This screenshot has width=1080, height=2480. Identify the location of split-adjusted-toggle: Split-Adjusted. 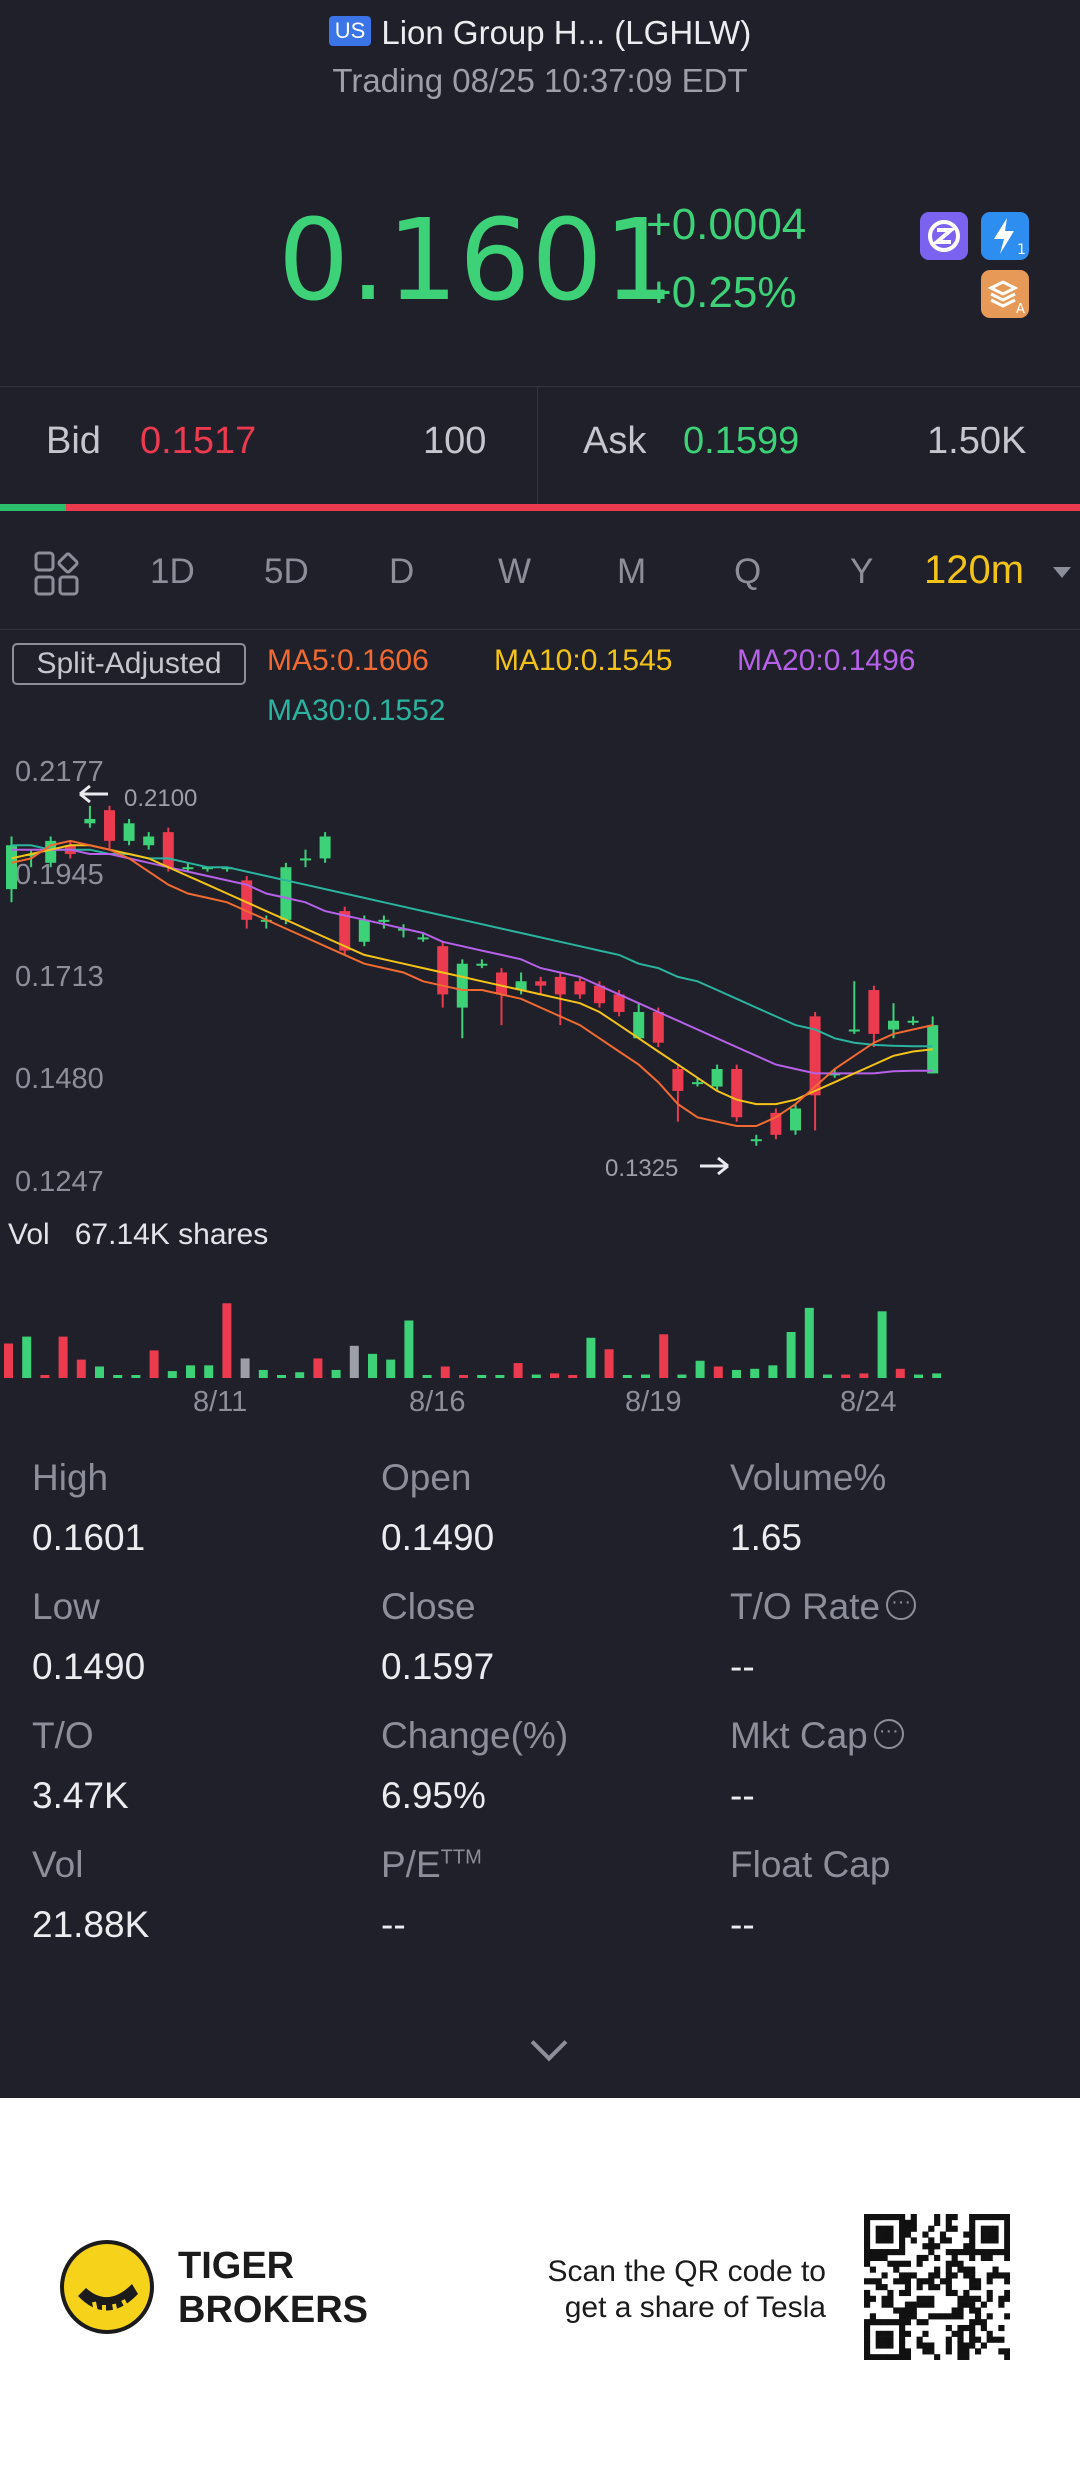
(129, 664).